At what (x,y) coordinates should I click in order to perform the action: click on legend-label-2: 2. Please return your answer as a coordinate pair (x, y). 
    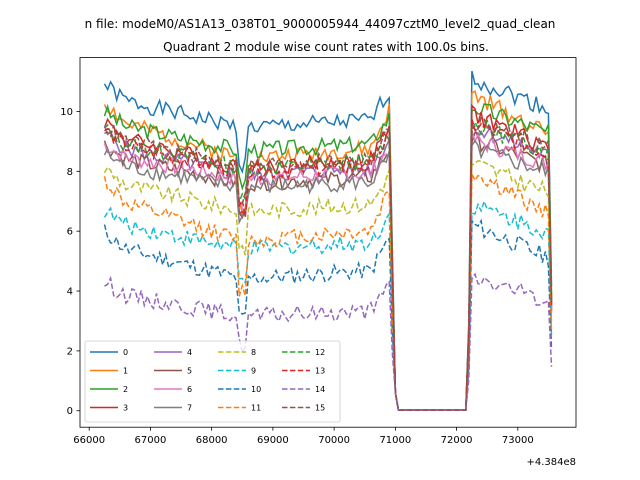
    Looking at the image, I should click on (125, 389).